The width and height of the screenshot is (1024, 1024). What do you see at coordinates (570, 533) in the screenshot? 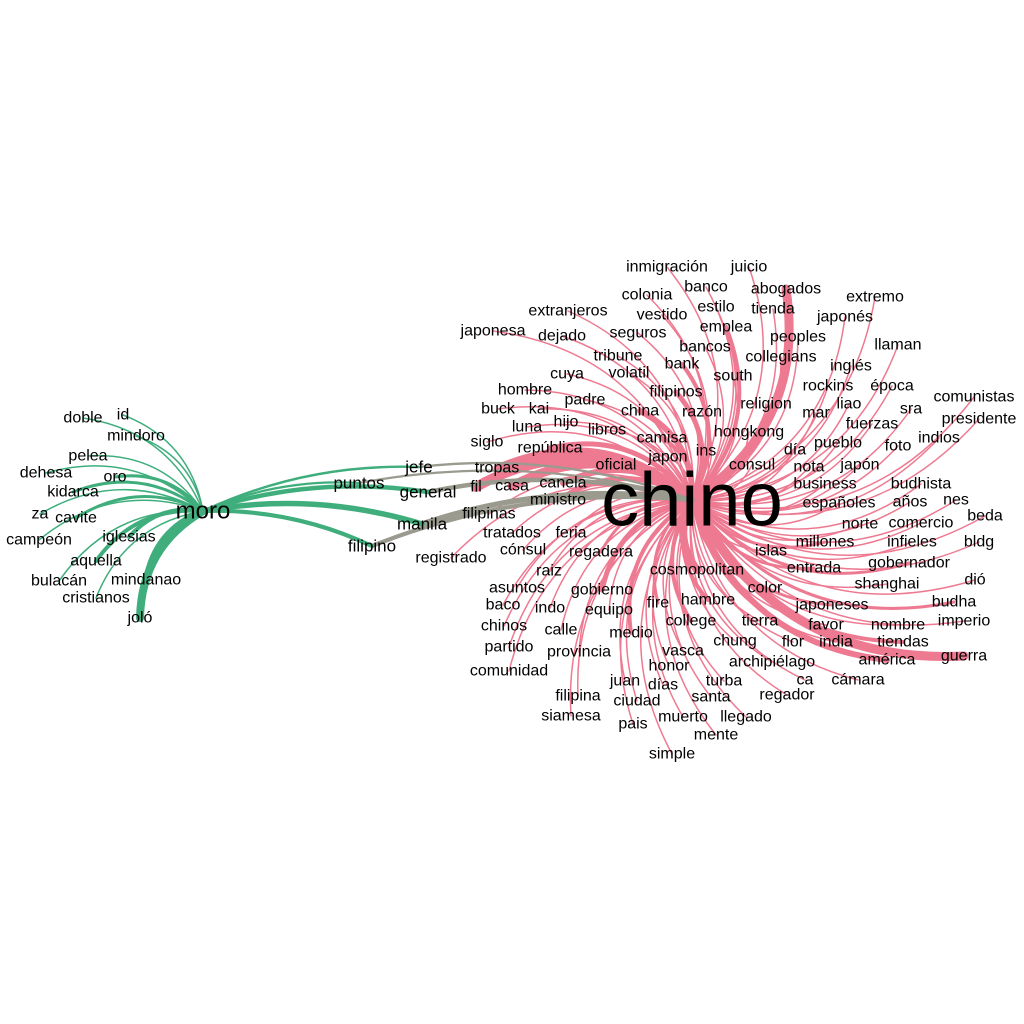
I see `word-label: feria` at bounding box center [570, 533].